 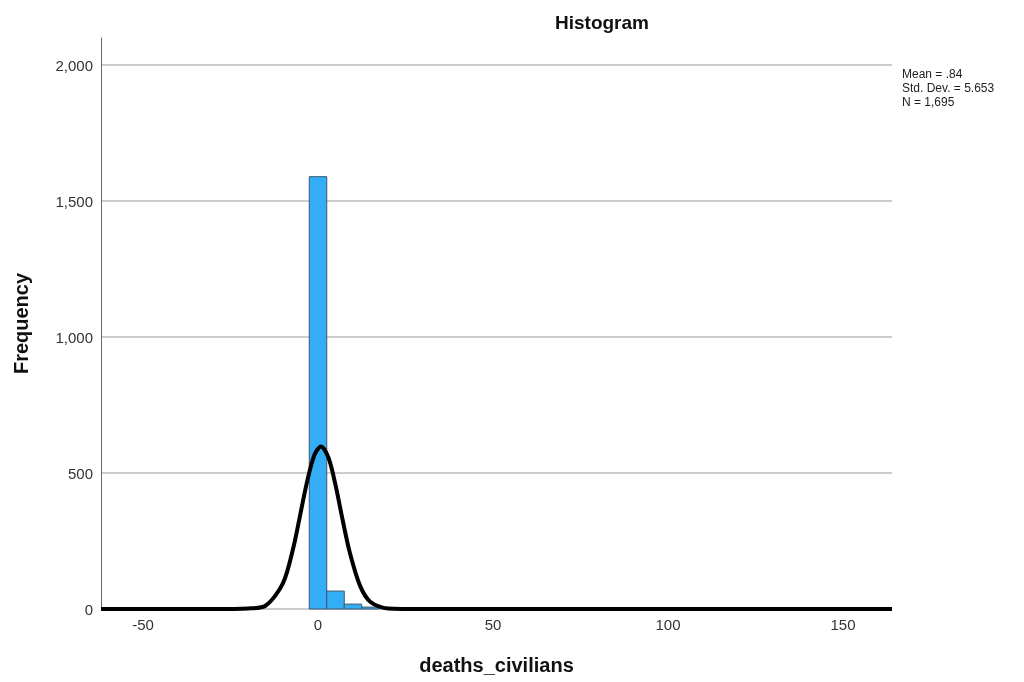 I want to click on x-axis-title: deaths_civilians, so click(x=496, y=665).